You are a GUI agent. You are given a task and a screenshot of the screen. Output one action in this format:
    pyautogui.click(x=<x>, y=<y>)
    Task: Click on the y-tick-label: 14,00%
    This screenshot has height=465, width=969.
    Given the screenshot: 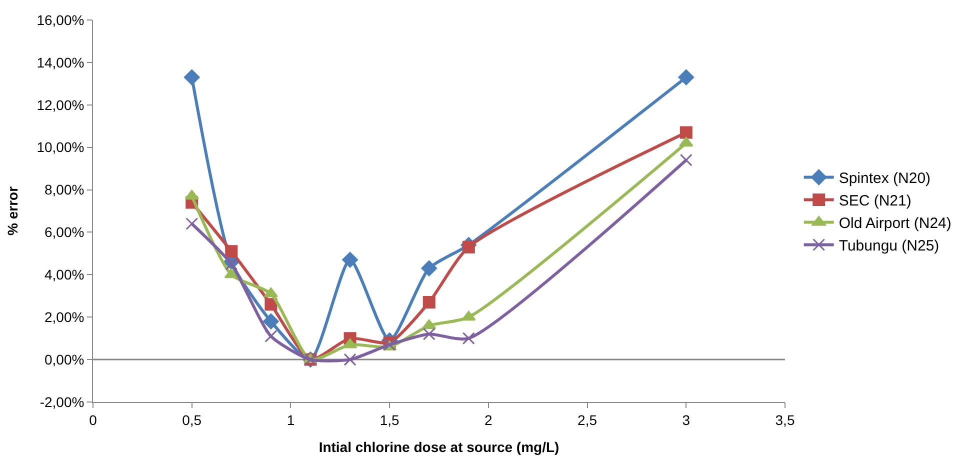 What is the action you would take?
    pyautogui.click(x=60, y=62)
    